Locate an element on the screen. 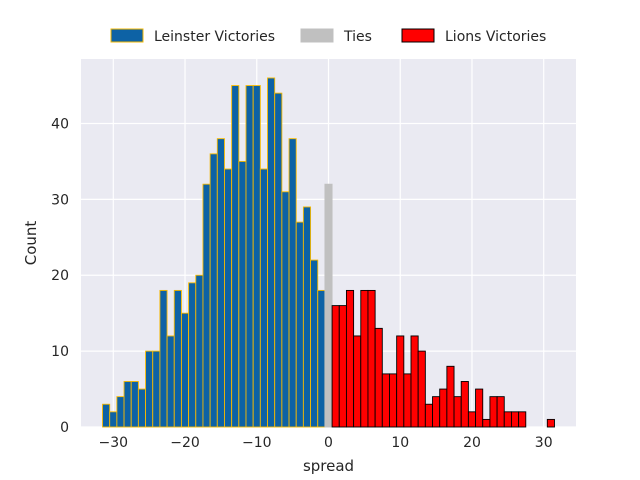 The image size is (640, 480). y-axis-label: Count is located at coordinates (31, 243).